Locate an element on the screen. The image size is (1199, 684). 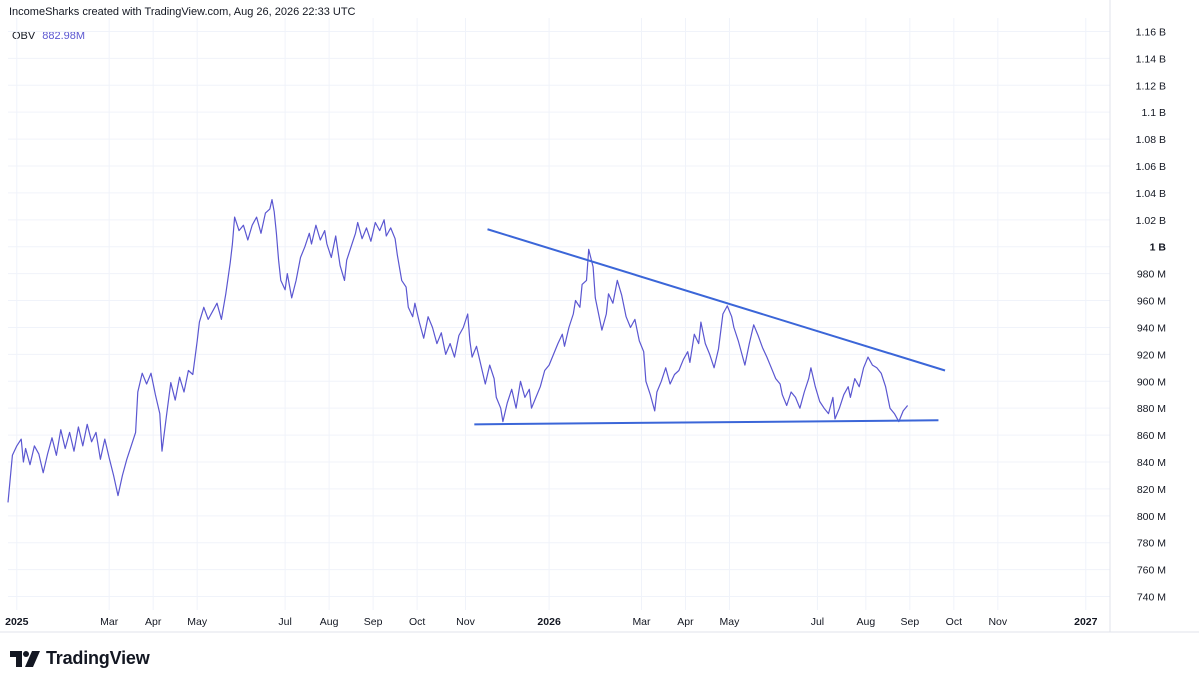
trendline-layer is located at coordinates (710, 327).